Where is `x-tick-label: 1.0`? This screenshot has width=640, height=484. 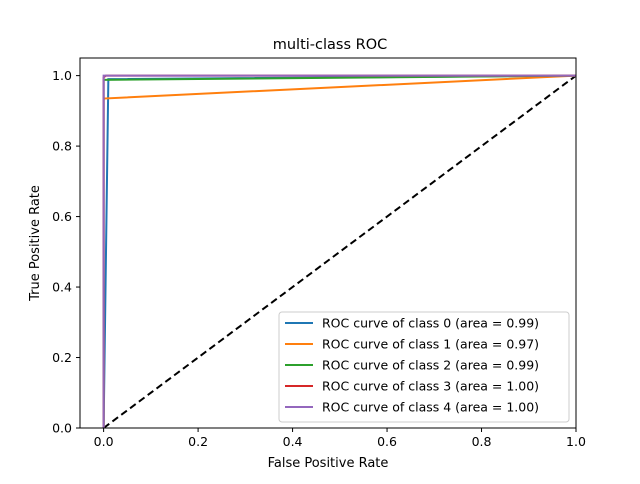 x-tick-label: 1.0 is located at coordinates (576, 441).